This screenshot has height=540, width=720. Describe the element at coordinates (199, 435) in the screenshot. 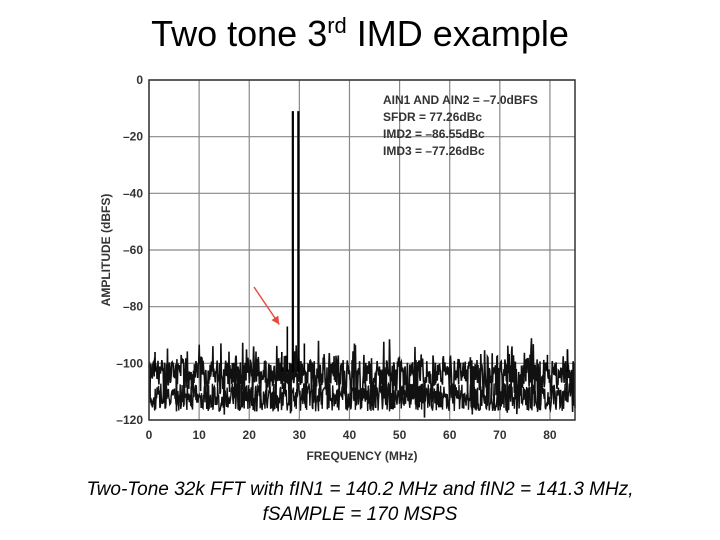

I see `x-tick-label: 10` at that location.